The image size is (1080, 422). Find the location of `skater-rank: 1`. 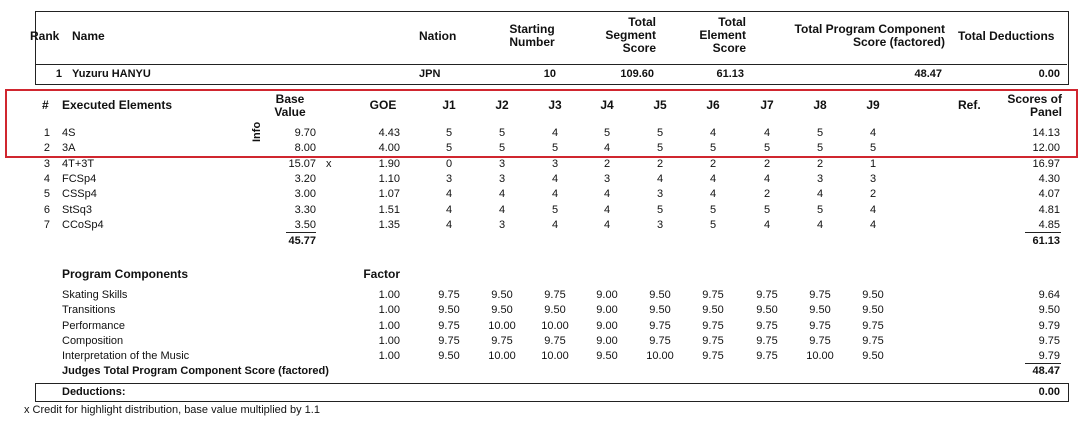

skater-rank: 1 is located at coordinates (58, 74).